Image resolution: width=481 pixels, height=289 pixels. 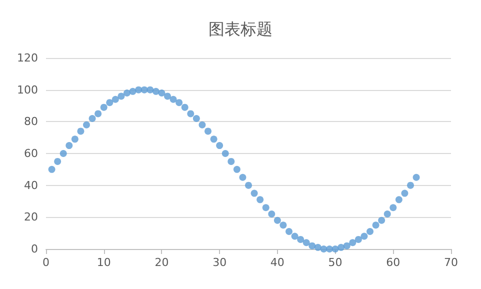 What do you see at coordinates (240, 29) in the screenshot?
I see `chart-title: 图表标题` at bounding box center [240, 29].